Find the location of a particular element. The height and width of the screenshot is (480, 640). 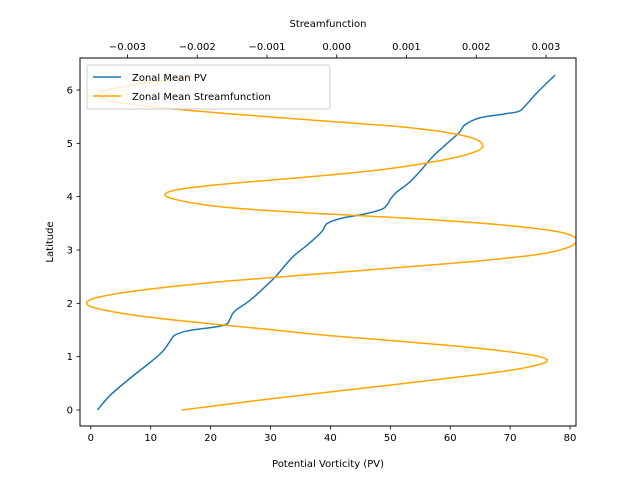

x-tick-label: 50 is located at coordinates (390, 438).